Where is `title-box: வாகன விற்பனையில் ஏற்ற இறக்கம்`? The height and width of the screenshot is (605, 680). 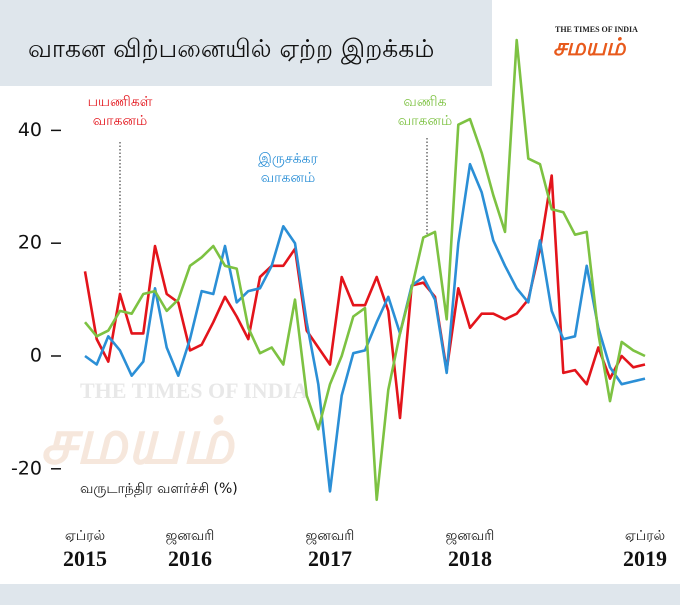
title-box: வாகன விற்பனையில் ஏற்ற இறக்கம் is located at coordinates (246, 43).